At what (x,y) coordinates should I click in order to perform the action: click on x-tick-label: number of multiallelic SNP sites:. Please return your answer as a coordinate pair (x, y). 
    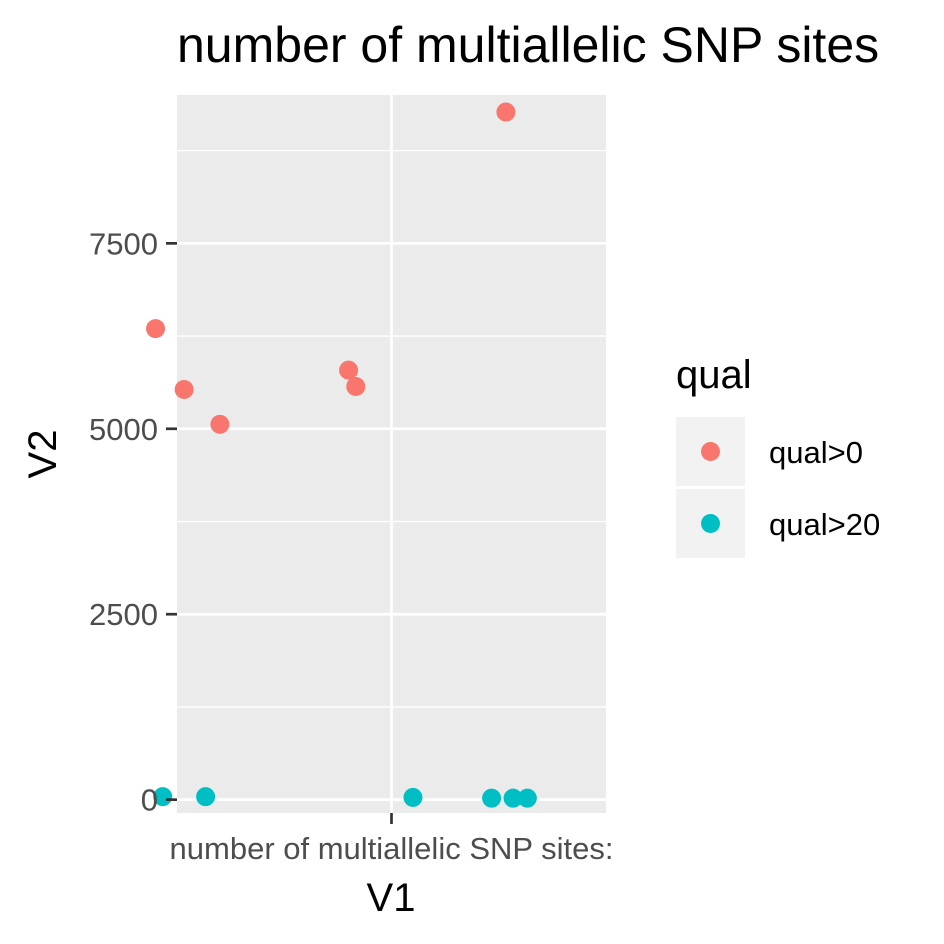
    Looking at the image, I should click on (392, 848).